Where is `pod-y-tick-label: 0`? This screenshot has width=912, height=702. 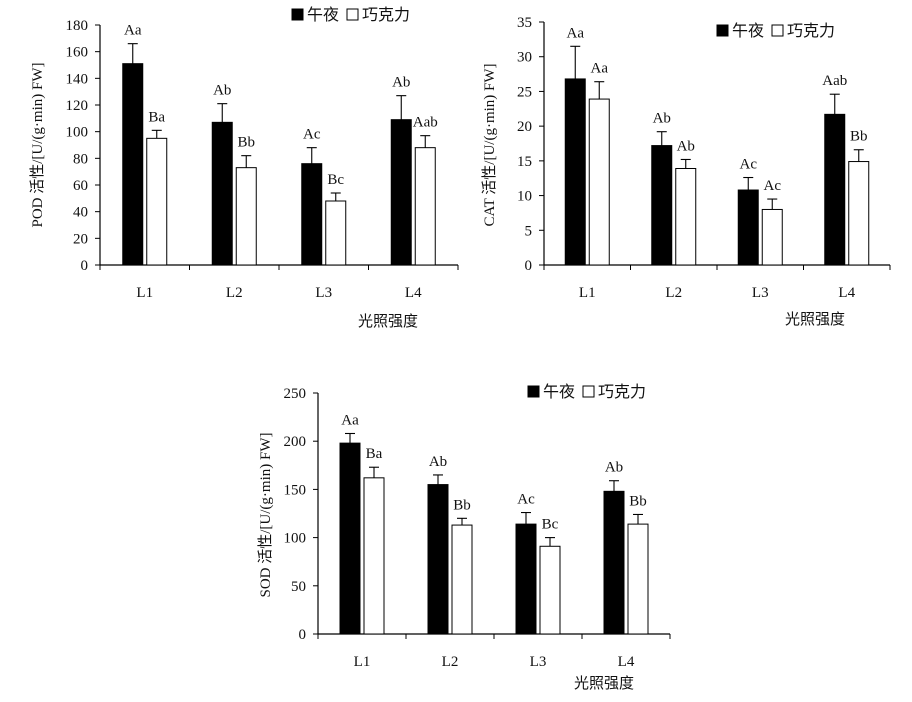 pod-y-tick-label: 0 is located at coordinates (85, 266).